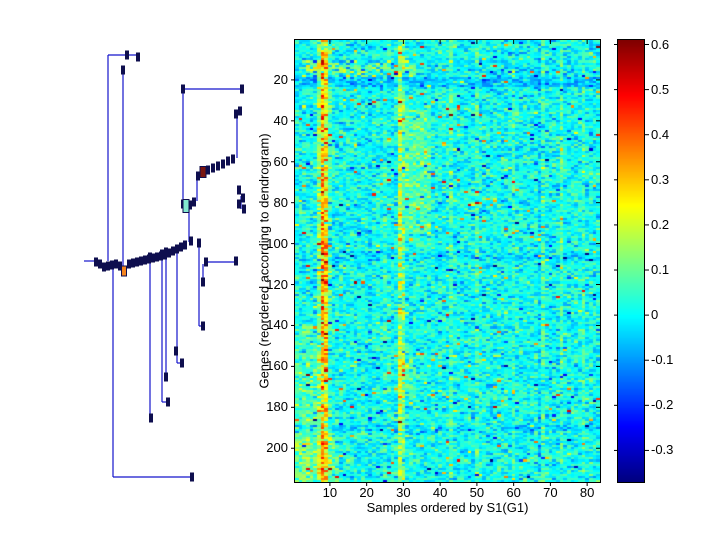 This screenshot has width=720, height=540. I want to click on colorbar-box, so click(631, 261).